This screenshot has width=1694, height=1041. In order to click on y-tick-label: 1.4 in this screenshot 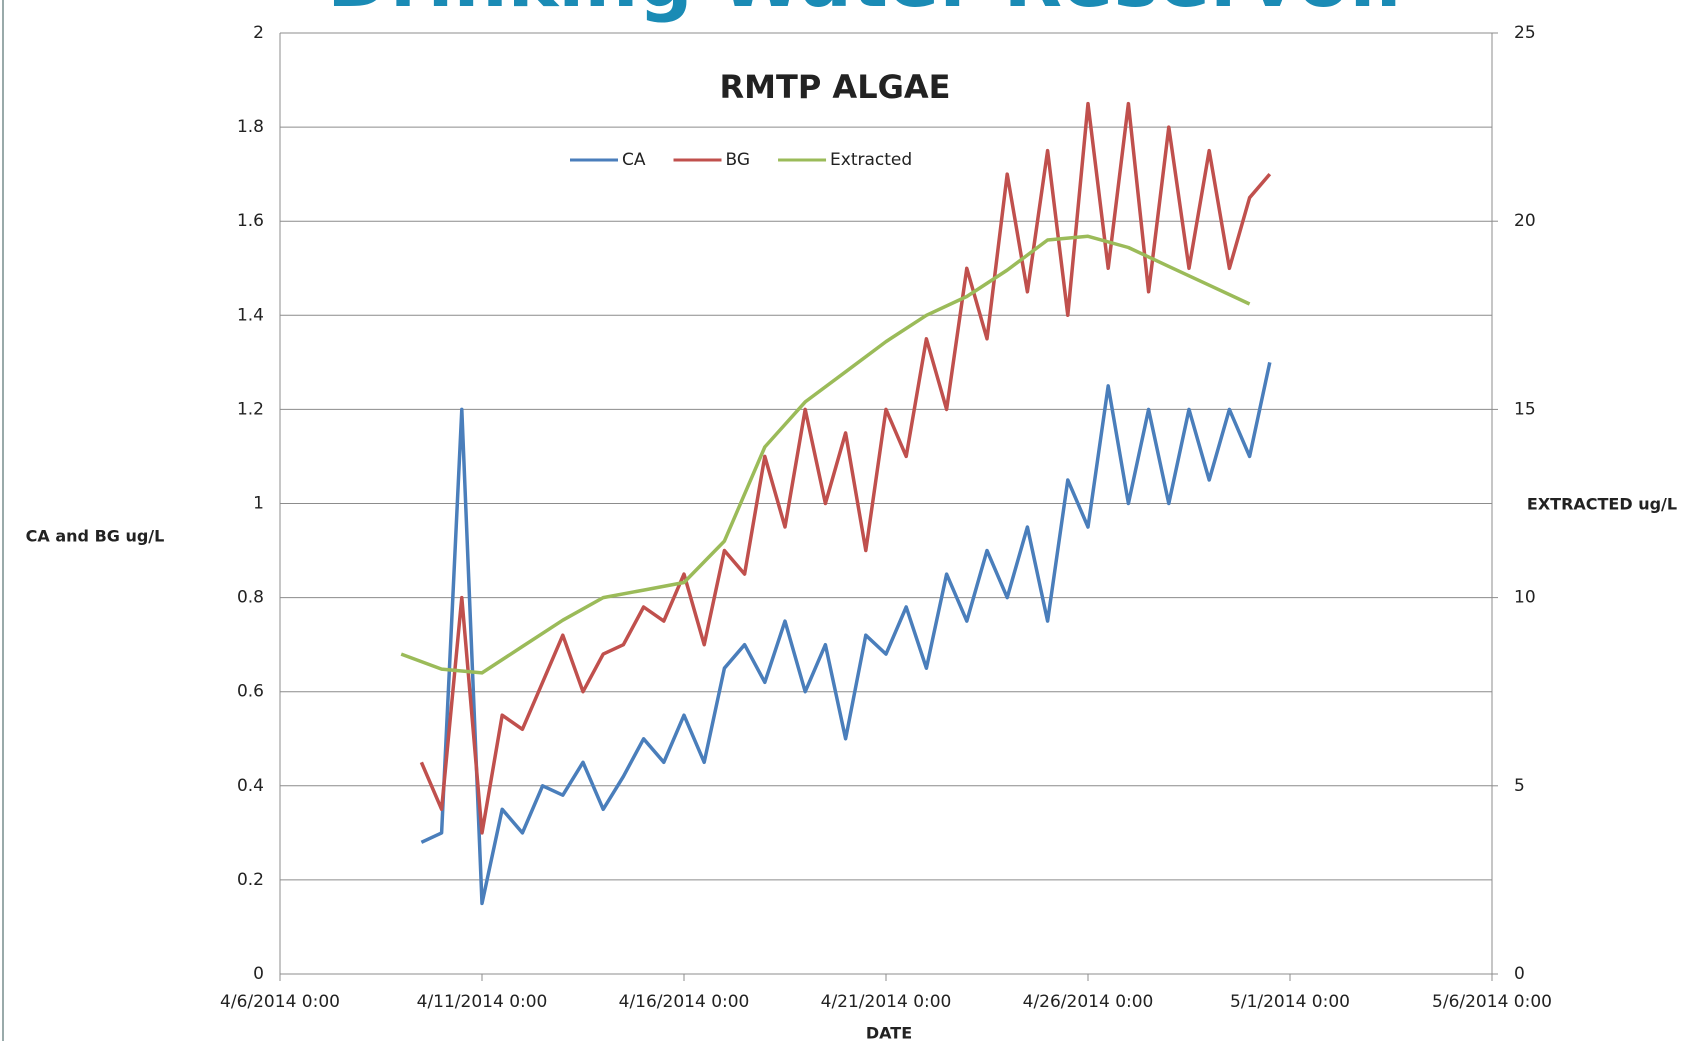, I will do `click(250, 315)`.